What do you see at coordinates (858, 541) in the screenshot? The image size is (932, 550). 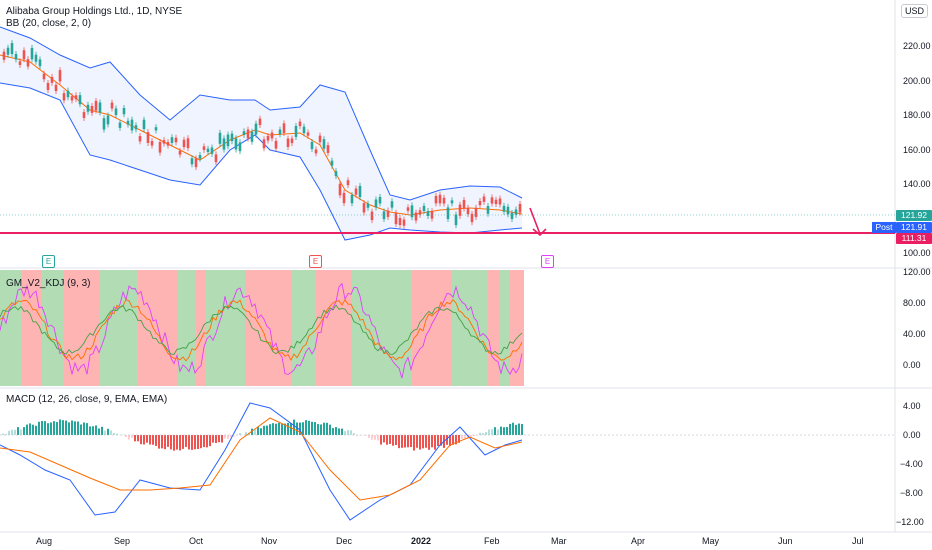 I see `time-tick: Jul` at bounding box center [858, 541].